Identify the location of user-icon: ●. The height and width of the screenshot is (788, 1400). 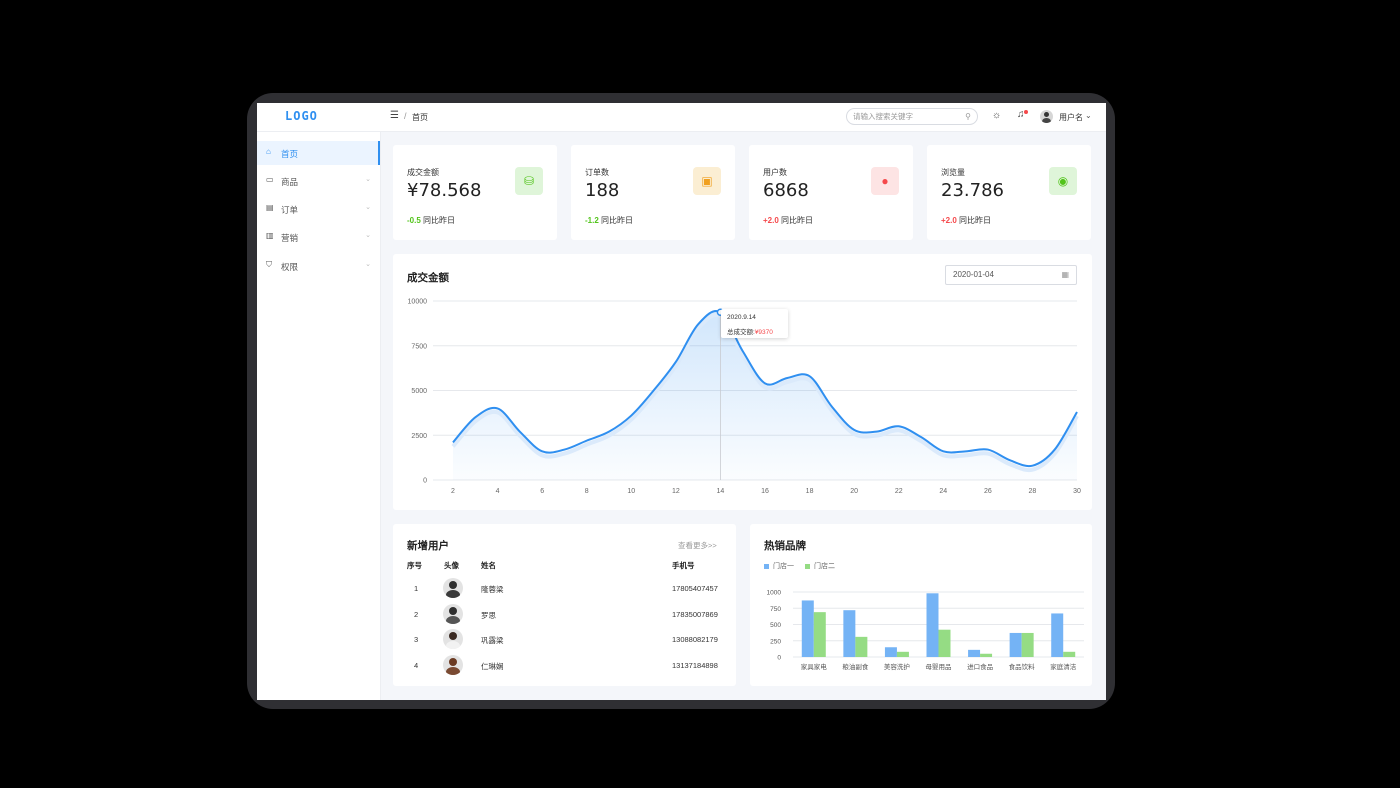
(885, 181).